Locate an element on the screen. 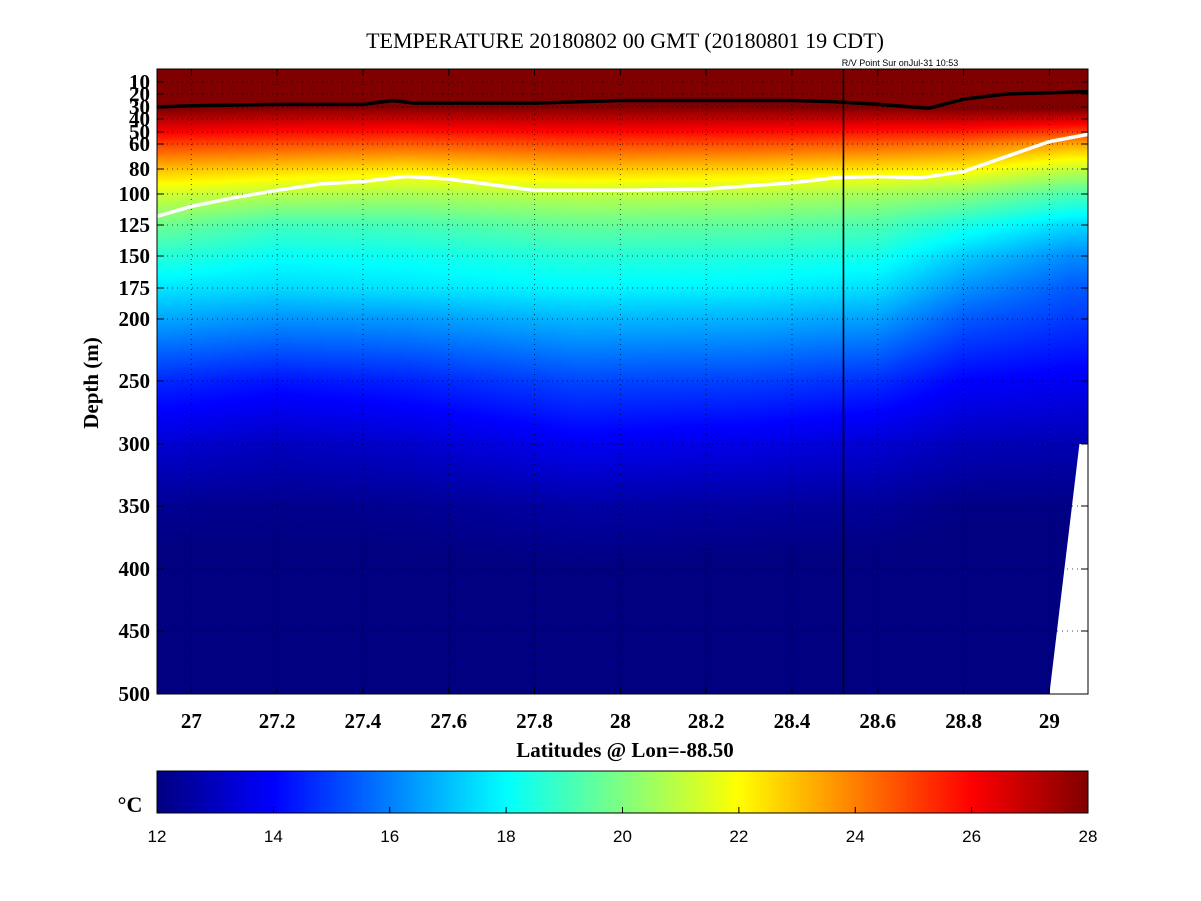 The width and height of the screenshot is (1201, 901). cruise-annotation: R/V Point Sur onJul-31 10:53 is located at coordinates (900, 63).